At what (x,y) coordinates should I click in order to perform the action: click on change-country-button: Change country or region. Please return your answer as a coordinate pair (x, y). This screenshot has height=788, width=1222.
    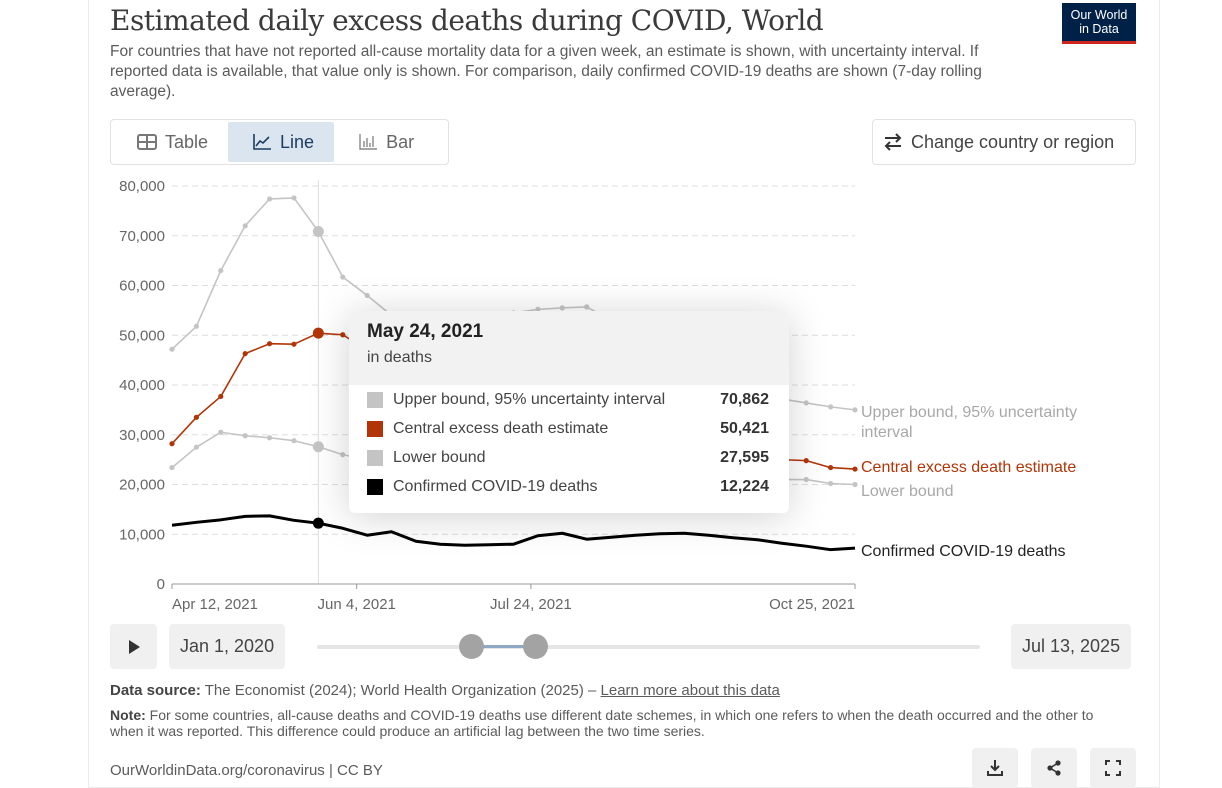
    Looking at the image, I should click on (1004, 142).